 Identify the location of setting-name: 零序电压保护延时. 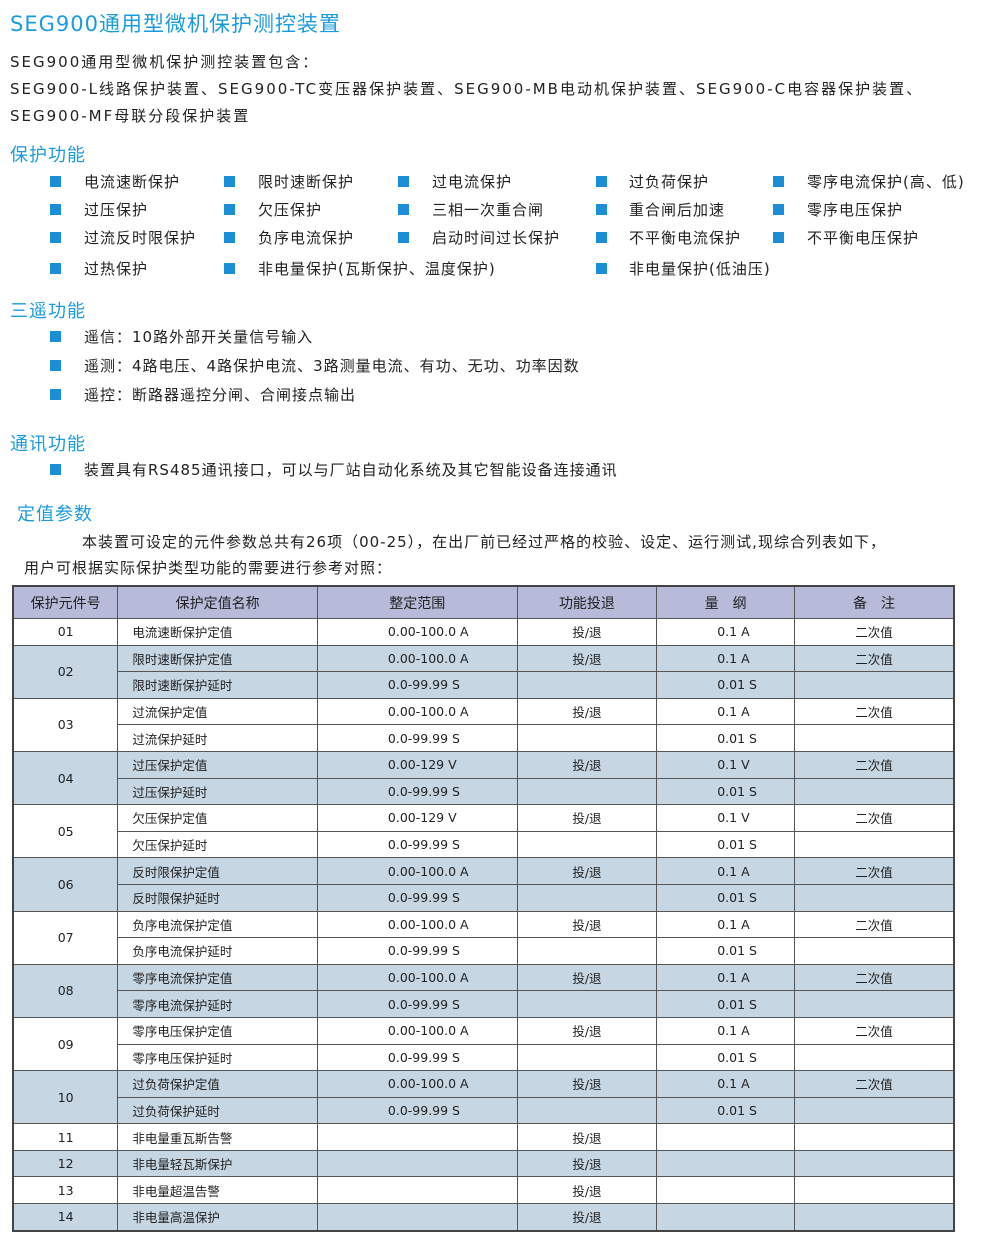
(217, 1057).